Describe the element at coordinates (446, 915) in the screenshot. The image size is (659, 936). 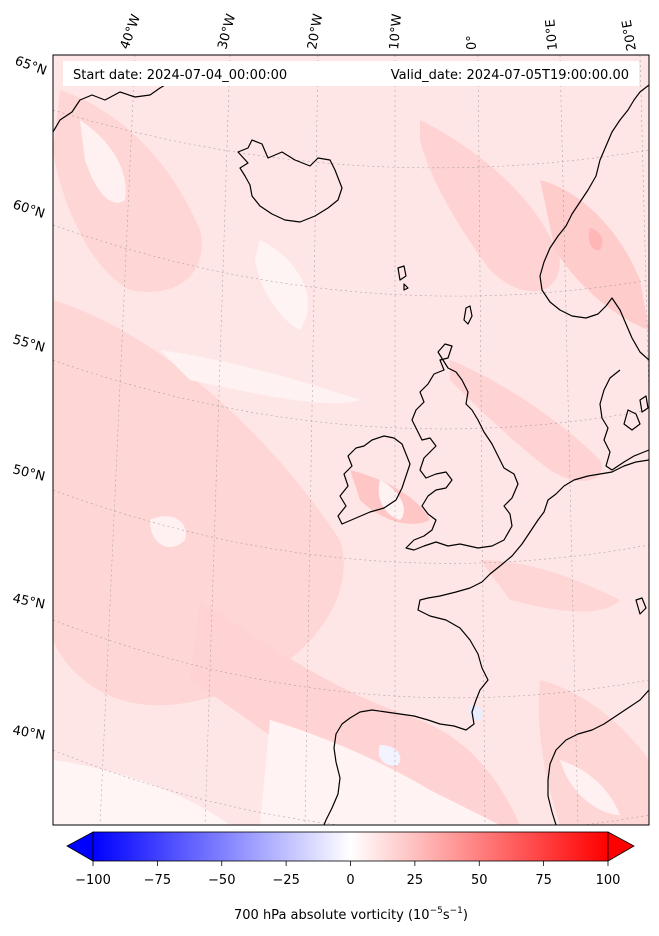
I see `colorbar-label-mid: s` at that location.